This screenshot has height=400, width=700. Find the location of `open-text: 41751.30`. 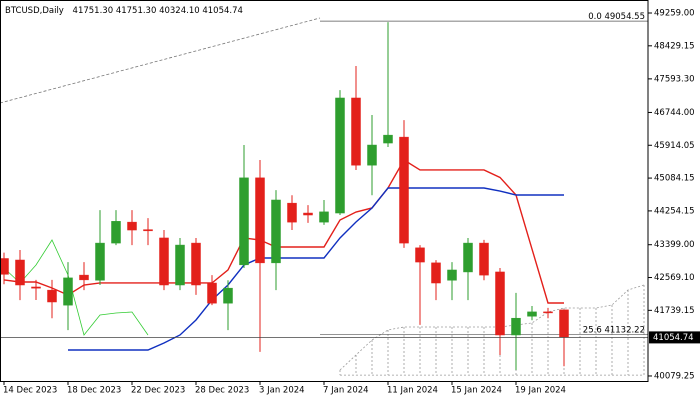

open-text: 41751.30 is located at coordinates (93, 11).